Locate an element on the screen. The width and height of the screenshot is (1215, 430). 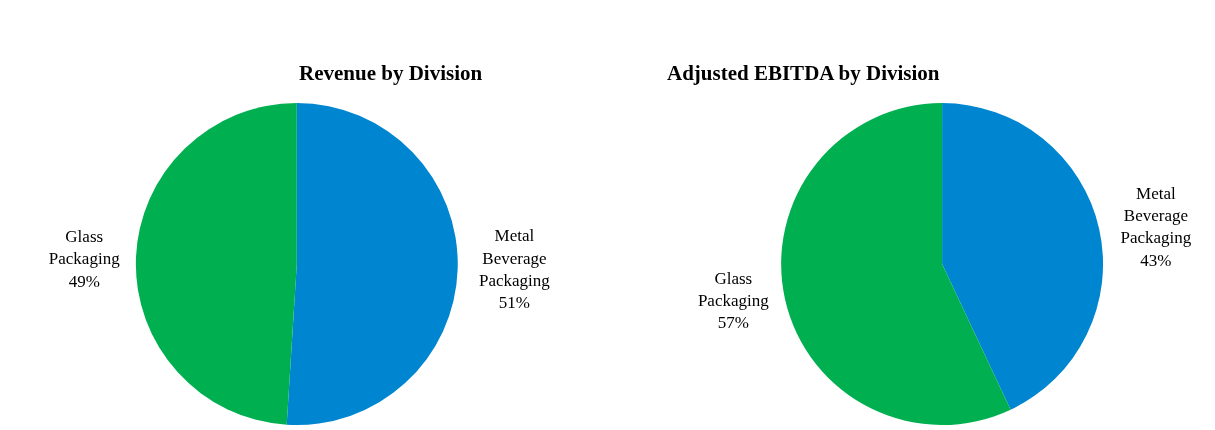
data-label: 51% is located at coordinates (514, 302).